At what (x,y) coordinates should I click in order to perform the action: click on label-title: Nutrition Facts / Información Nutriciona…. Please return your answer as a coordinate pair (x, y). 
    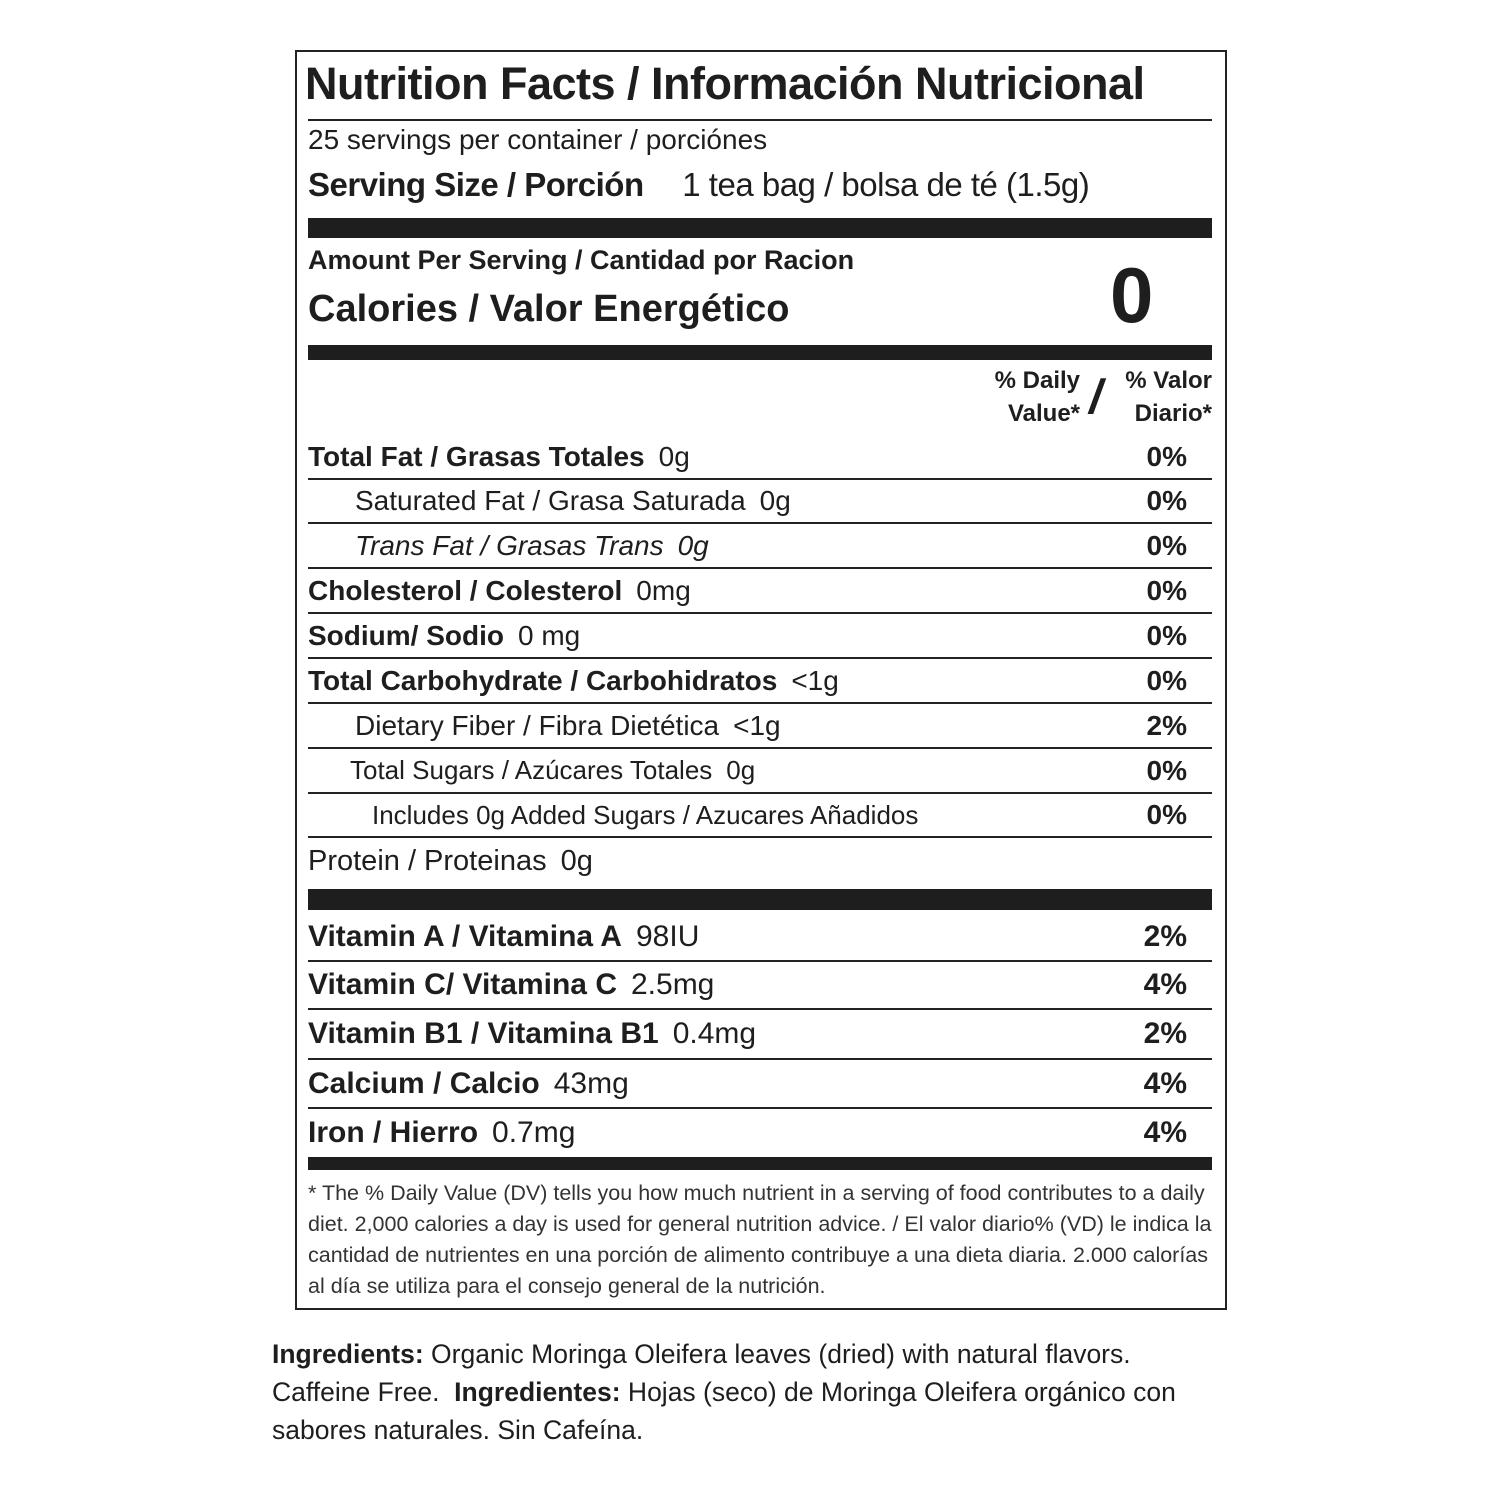
    Looking at the image, I should click on (725, 83).